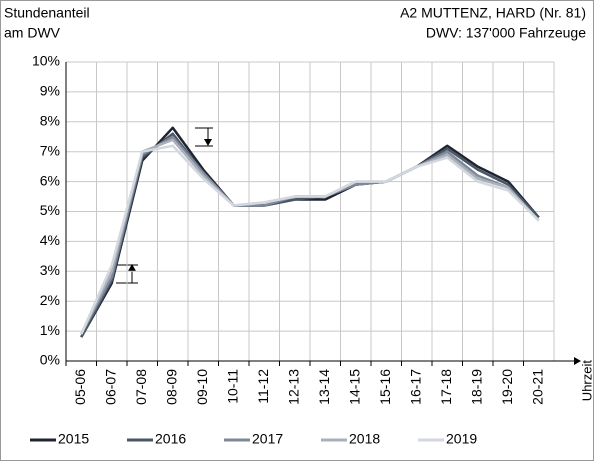  Describe the element at coordinates (50, 240) in the screenshot. I see `y-tick-label: 4%` at that location.